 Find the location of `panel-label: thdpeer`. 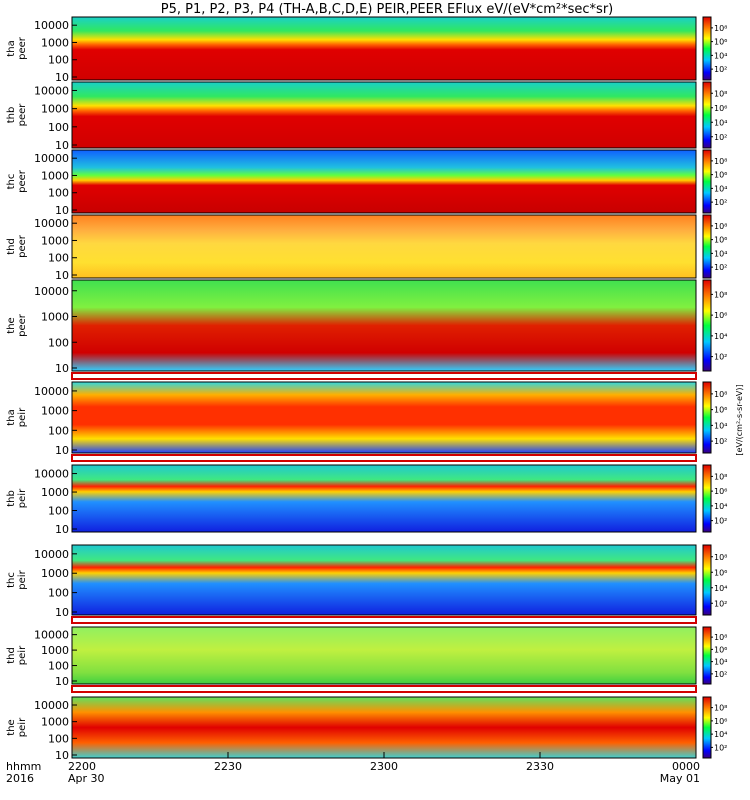

panel-label: thdpeer is located at coordinates (17, 246).